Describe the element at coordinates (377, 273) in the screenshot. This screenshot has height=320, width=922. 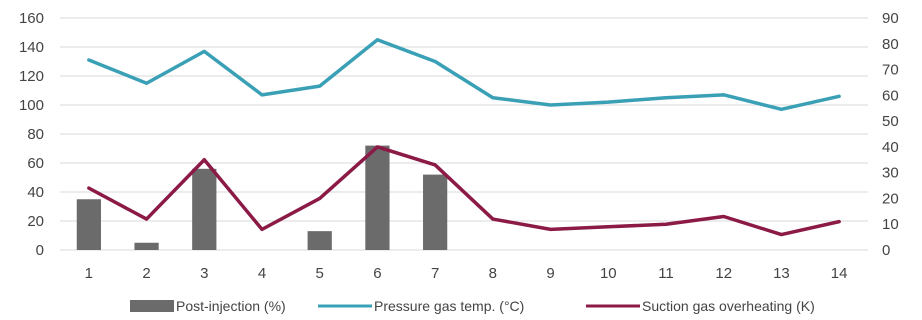
I see `x-tick-label: 6` at that location.